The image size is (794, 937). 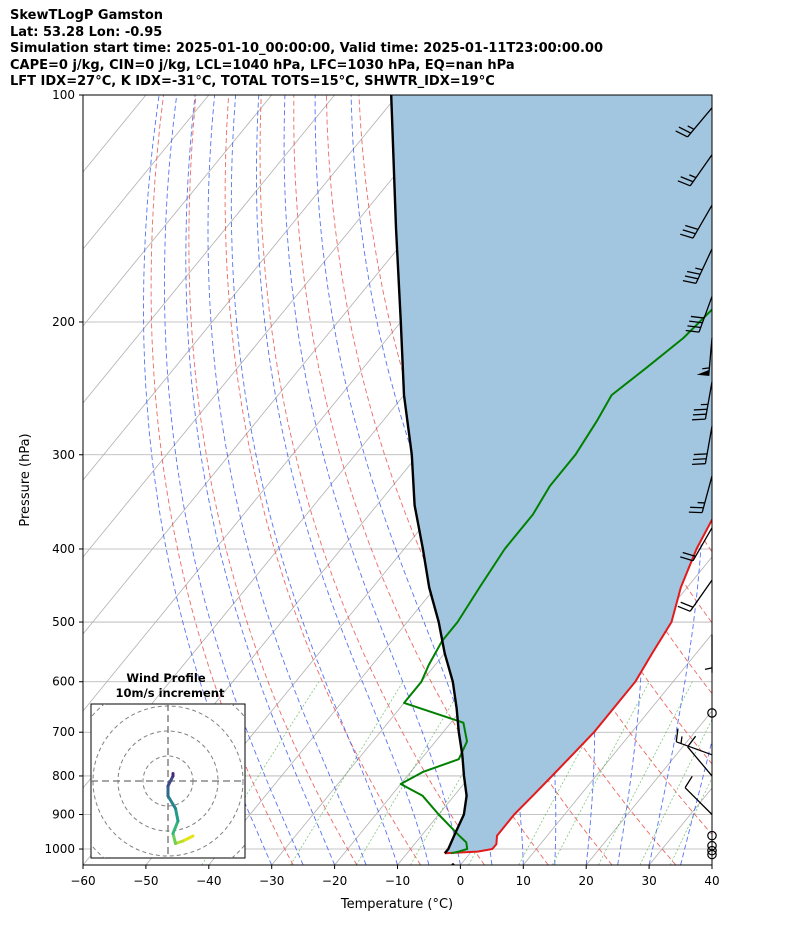 I want to click on x-tick-label: −40, so click(x=208, y=881).